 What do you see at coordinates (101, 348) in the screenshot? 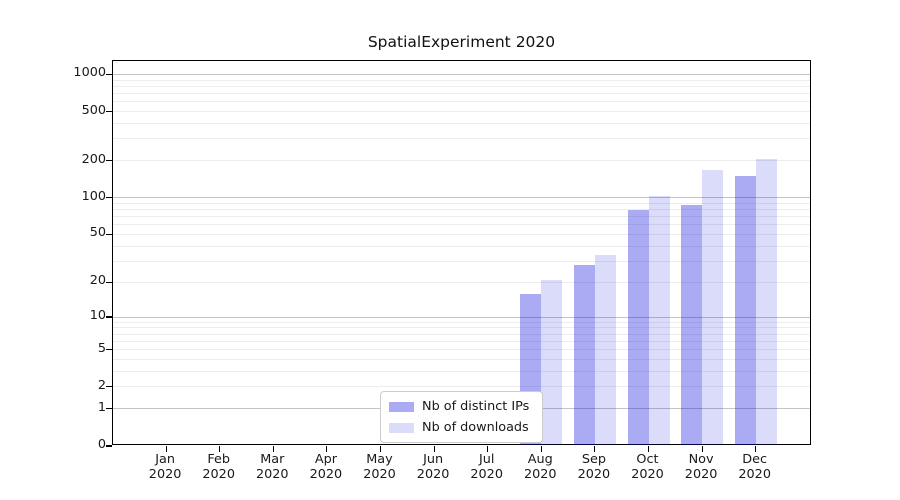
I see `y-tick-label: 5` at bounding box center [101, 348].